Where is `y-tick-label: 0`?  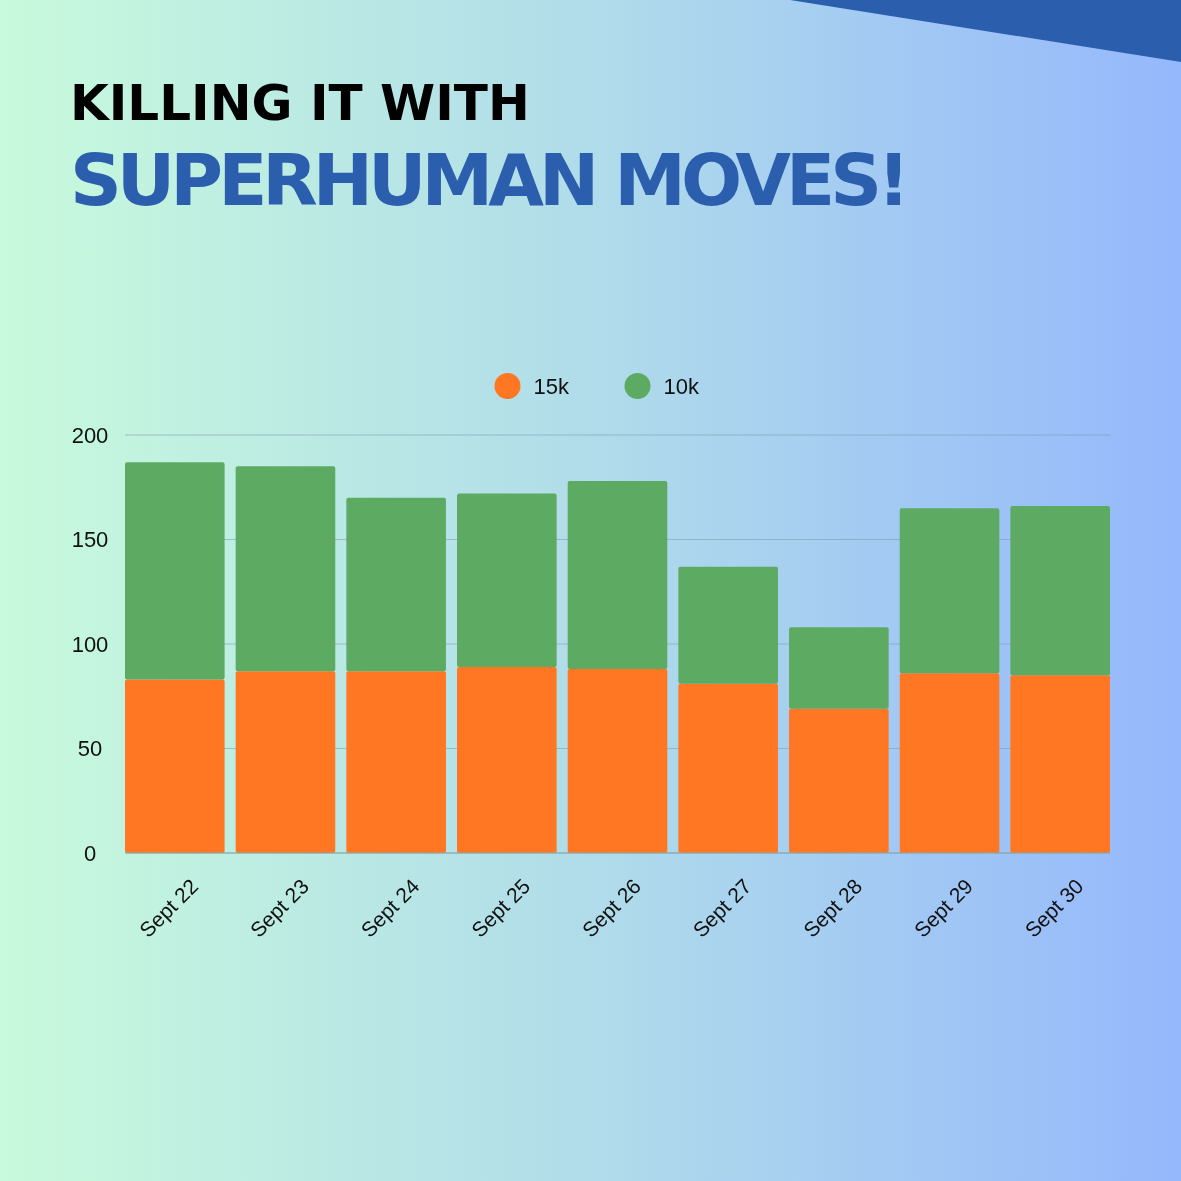
y-tick-label: 0 is located at coordinates (90, 853).